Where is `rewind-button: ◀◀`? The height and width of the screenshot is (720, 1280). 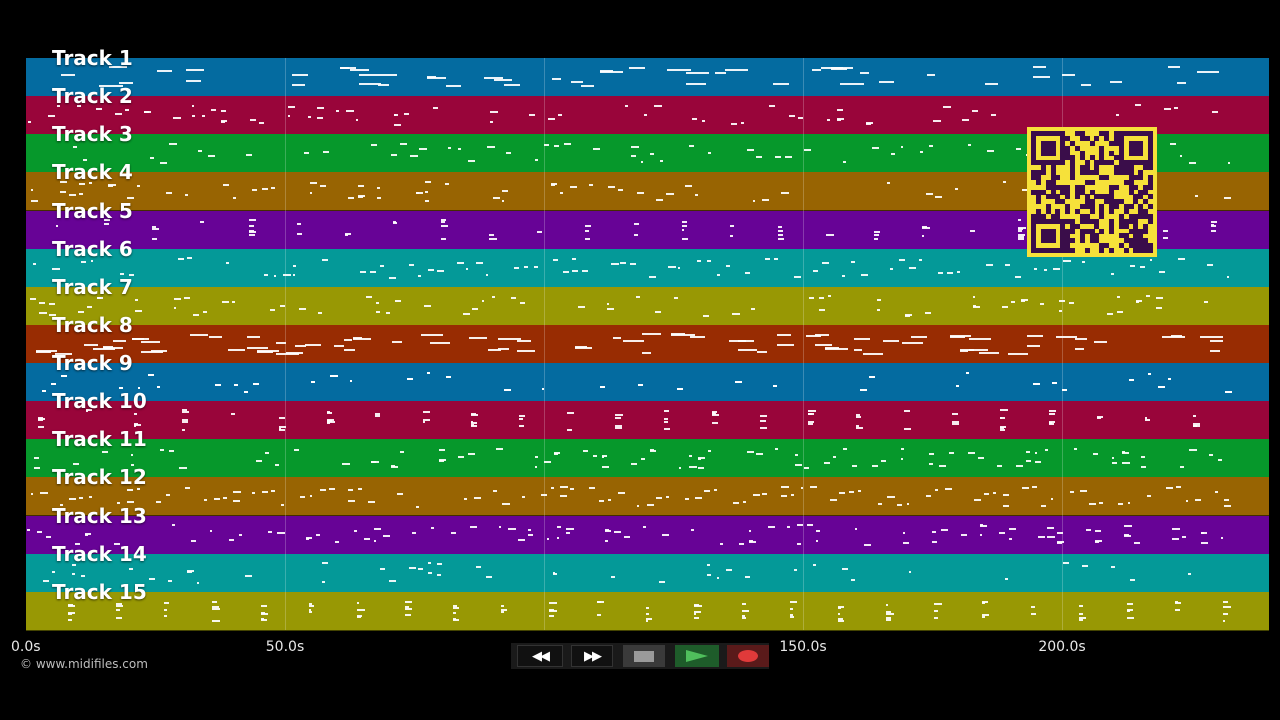
rewind-button: ◀◀ is located at coordinates (540, 656).